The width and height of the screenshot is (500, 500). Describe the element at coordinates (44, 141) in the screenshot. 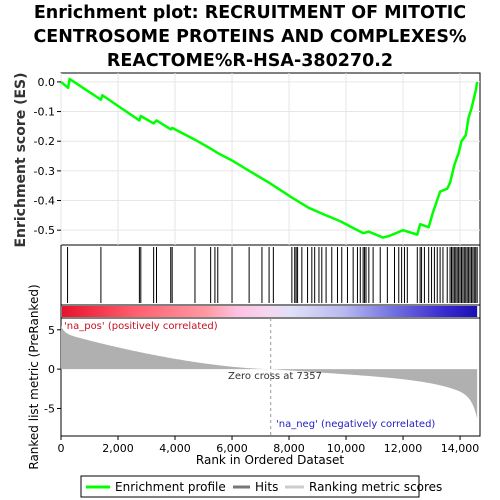

I see `es-y-tick-label: -0.2` at that location.